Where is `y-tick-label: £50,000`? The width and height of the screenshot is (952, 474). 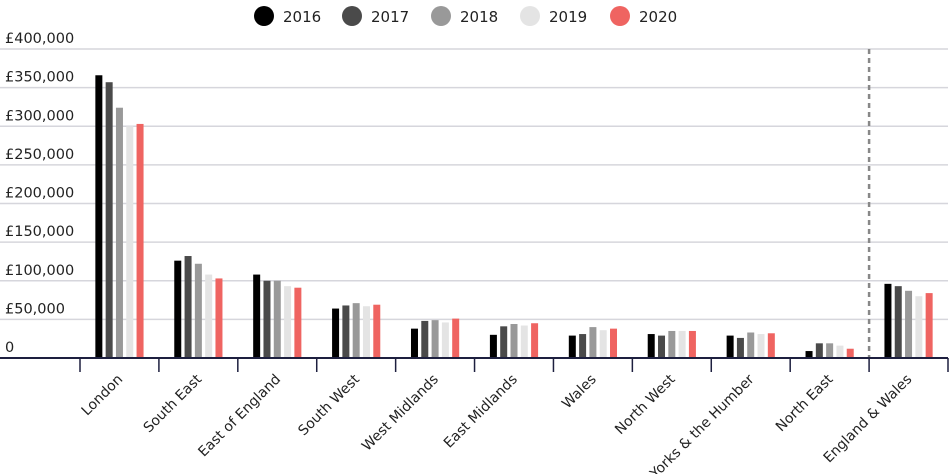
y-tick-label: £50,000 is located at coordinates (35, 309).